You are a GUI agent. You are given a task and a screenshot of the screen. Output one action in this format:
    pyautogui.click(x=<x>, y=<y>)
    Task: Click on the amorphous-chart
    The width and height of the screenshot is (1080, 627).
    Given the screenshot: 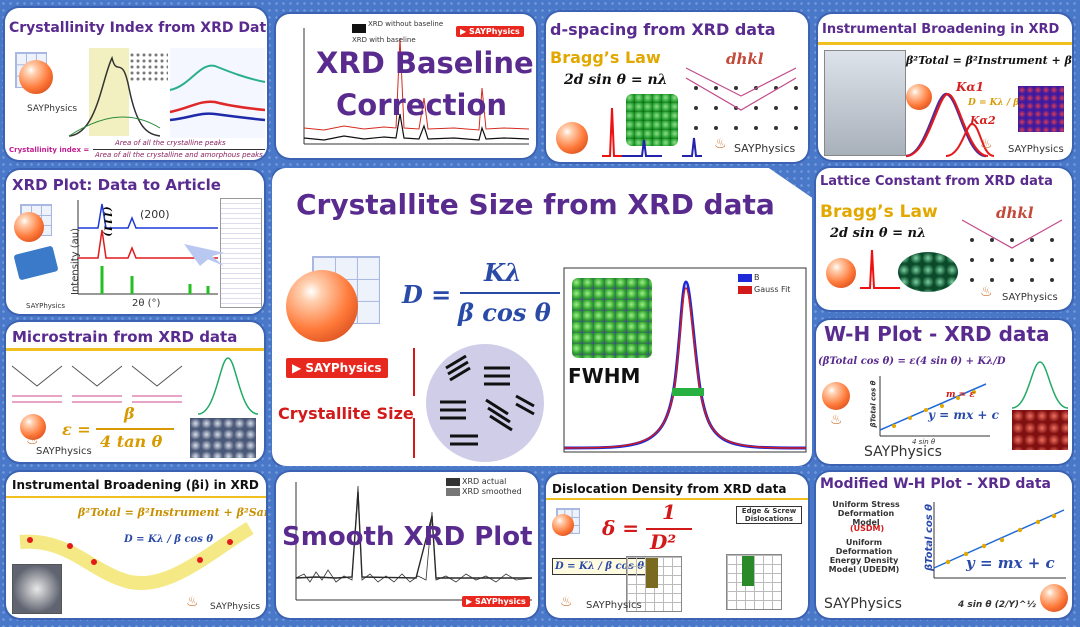 What is the action you would take?
    pyautogui.click(x=217, y=93)
    